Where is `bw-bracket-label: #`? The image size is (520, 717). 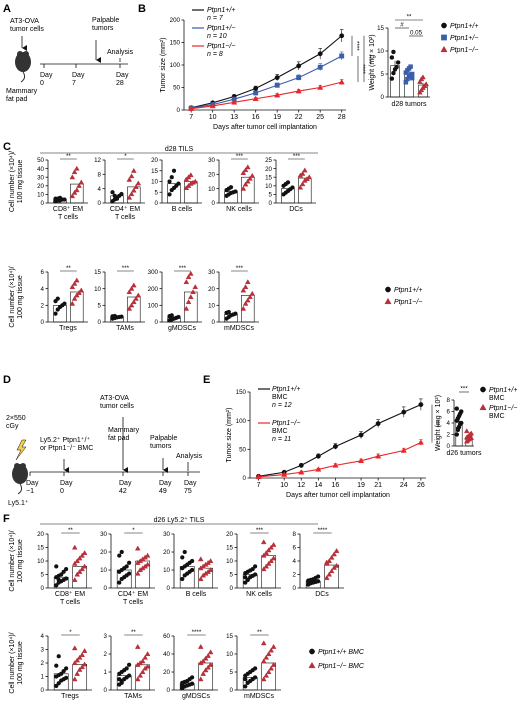
bw-bracket-label: # is located at coordinates (402, 25).